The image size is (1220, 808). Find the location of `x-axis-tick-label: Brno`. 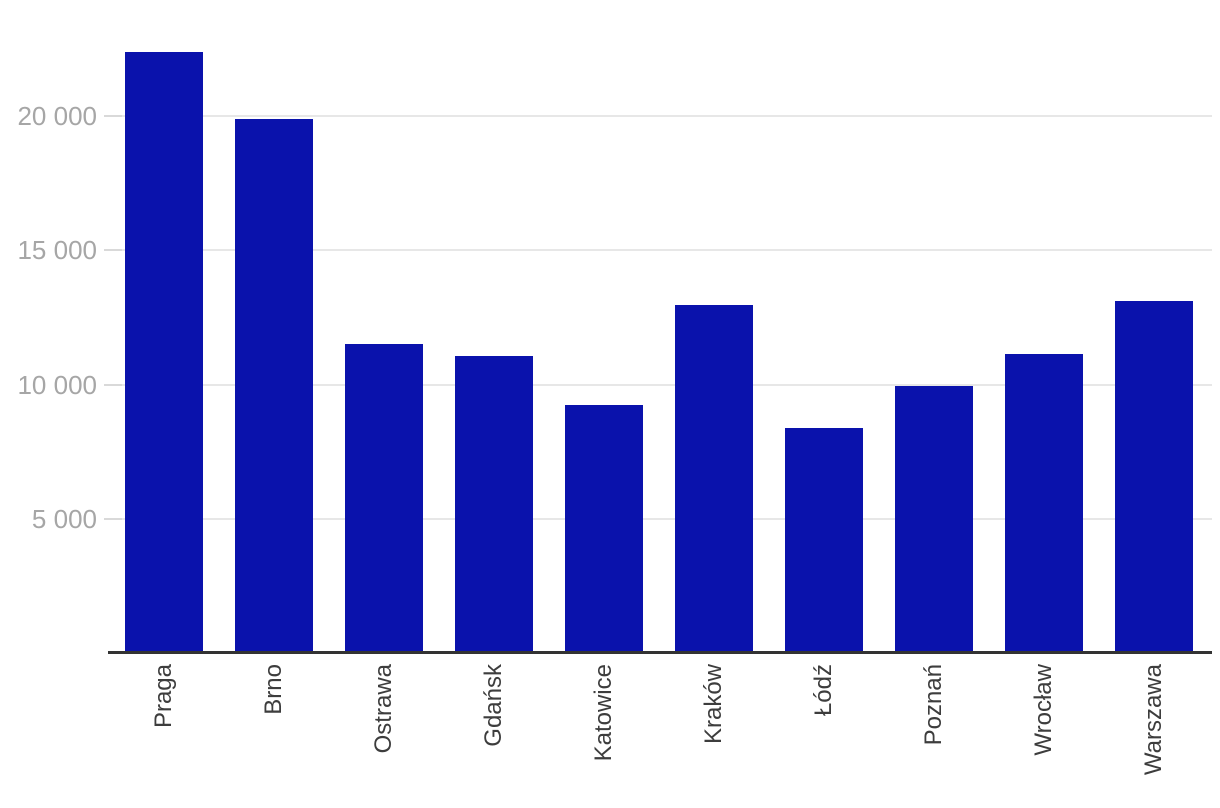

x-axis-tick-label: Brno is located at coordinates (273, 689).